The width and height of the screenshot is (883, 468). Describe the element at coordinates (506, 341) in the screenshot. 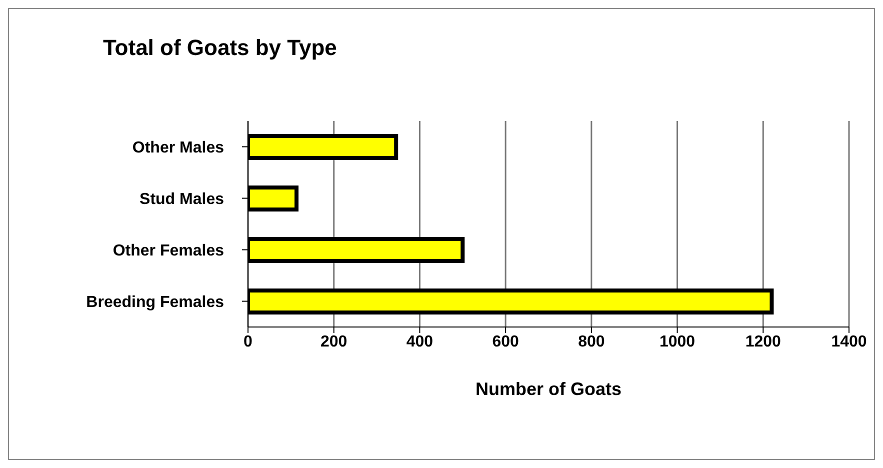

I see `x-tick-label: 600` at that location.